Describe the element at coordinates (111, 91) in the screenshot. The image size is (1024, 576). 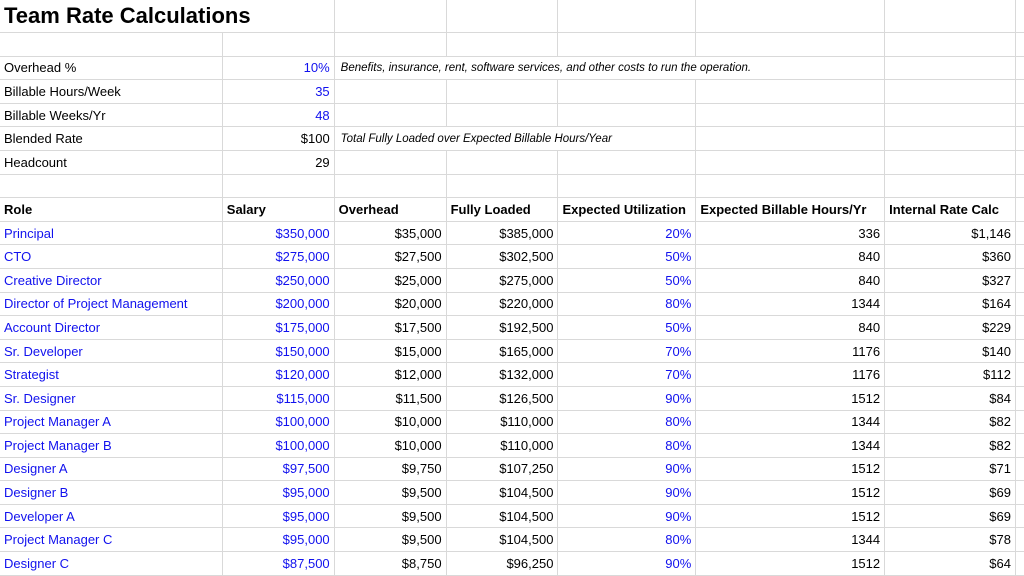
I see `param-label: Billable Hours/Week` at that location.